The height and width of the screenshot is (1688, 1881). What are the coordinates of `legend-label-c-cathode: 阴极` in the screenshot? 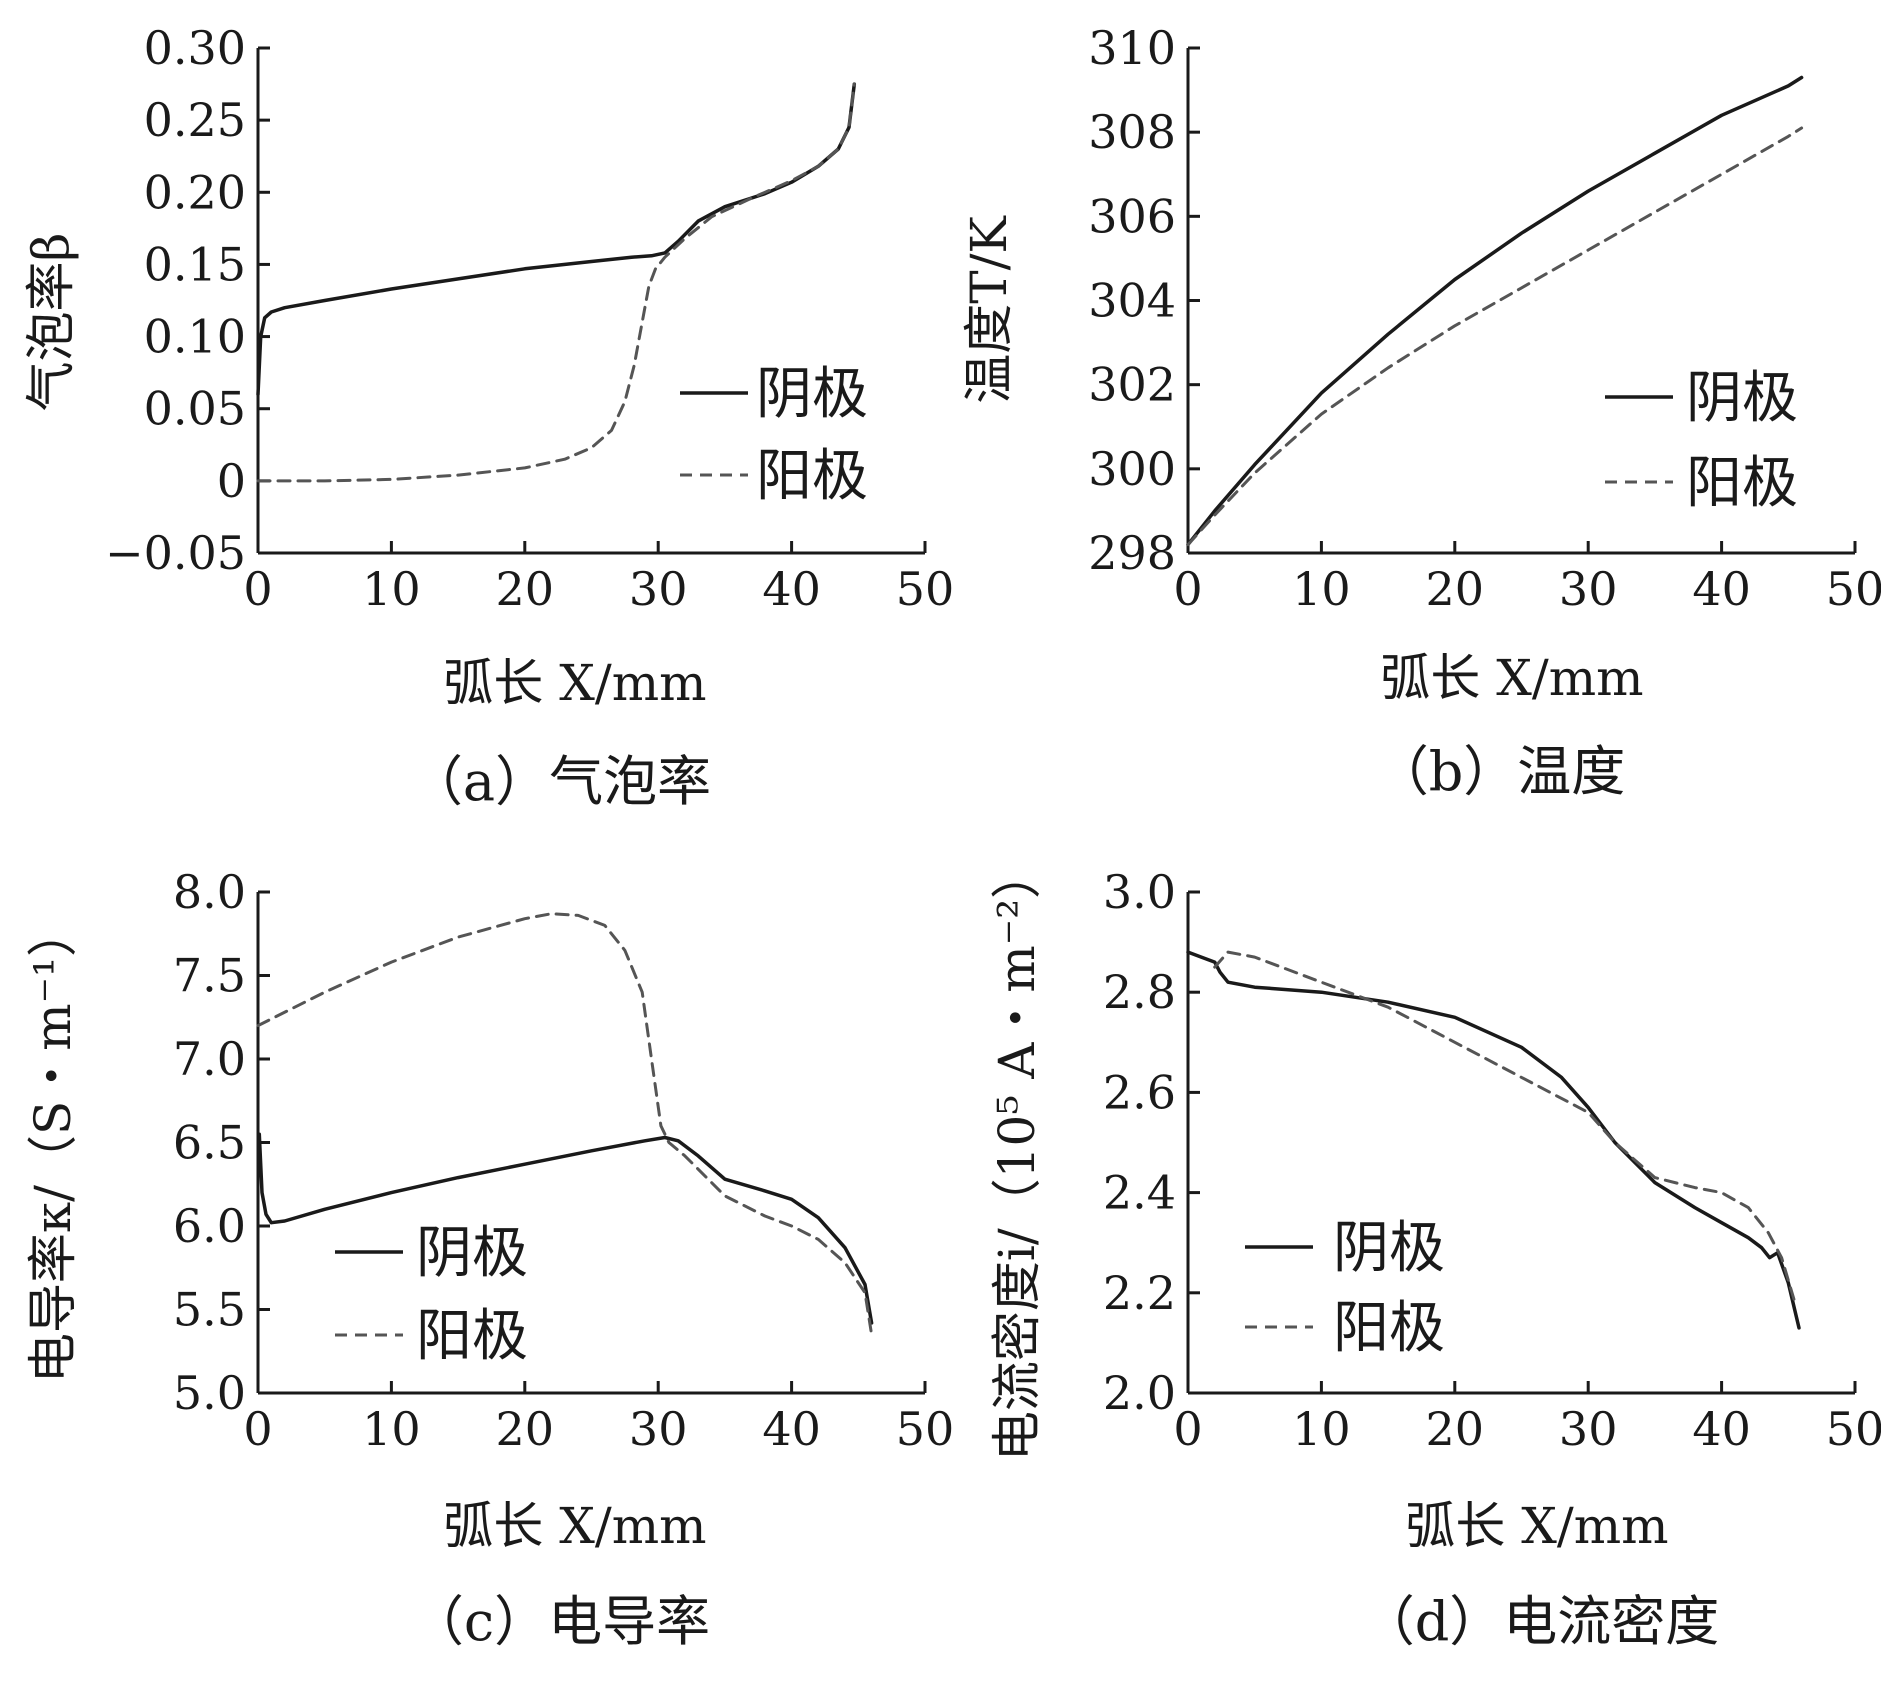 It's located at (472, 1253).